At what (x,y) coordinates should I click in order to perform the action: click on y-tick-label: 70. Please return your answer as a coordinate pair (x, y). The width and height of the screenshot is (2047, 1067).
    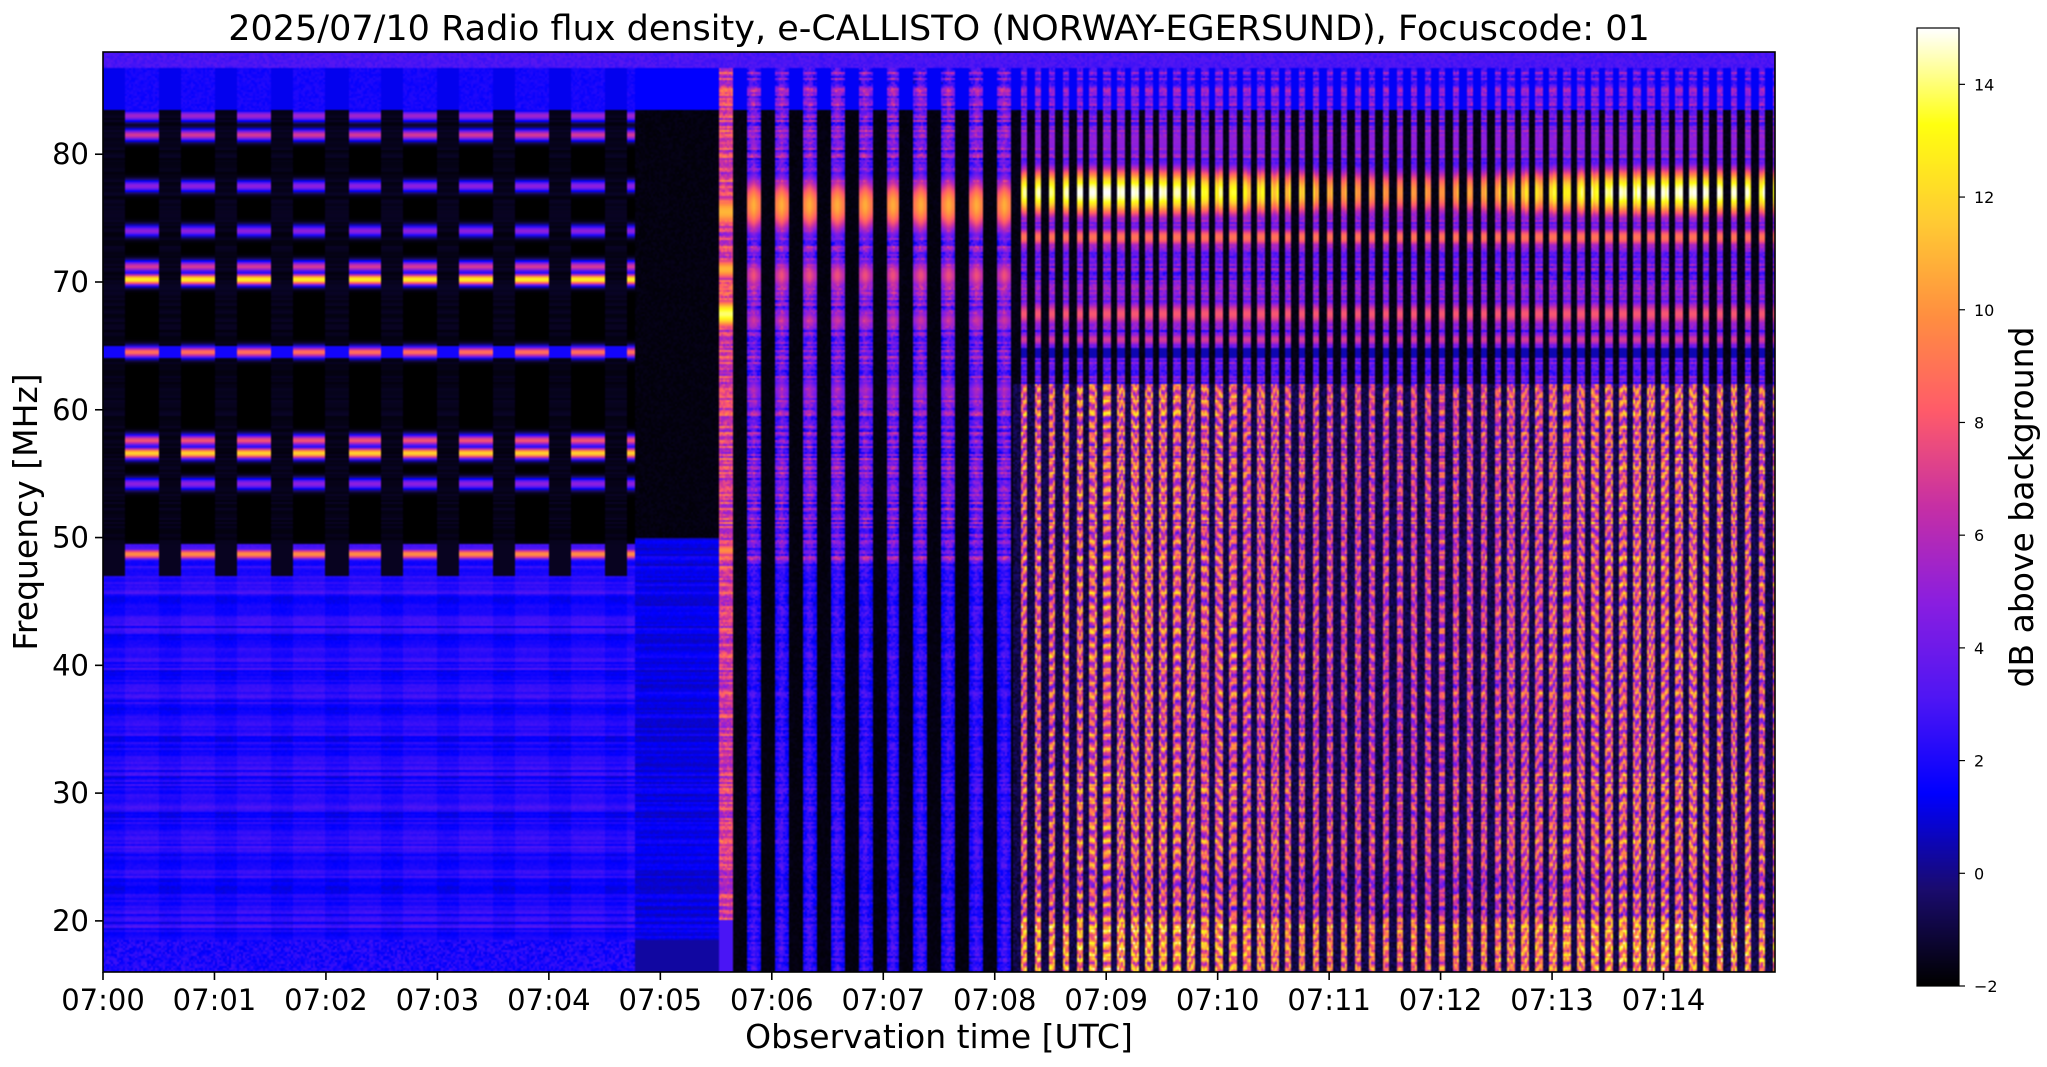
    Looking at the image, I should click on (70, 282).